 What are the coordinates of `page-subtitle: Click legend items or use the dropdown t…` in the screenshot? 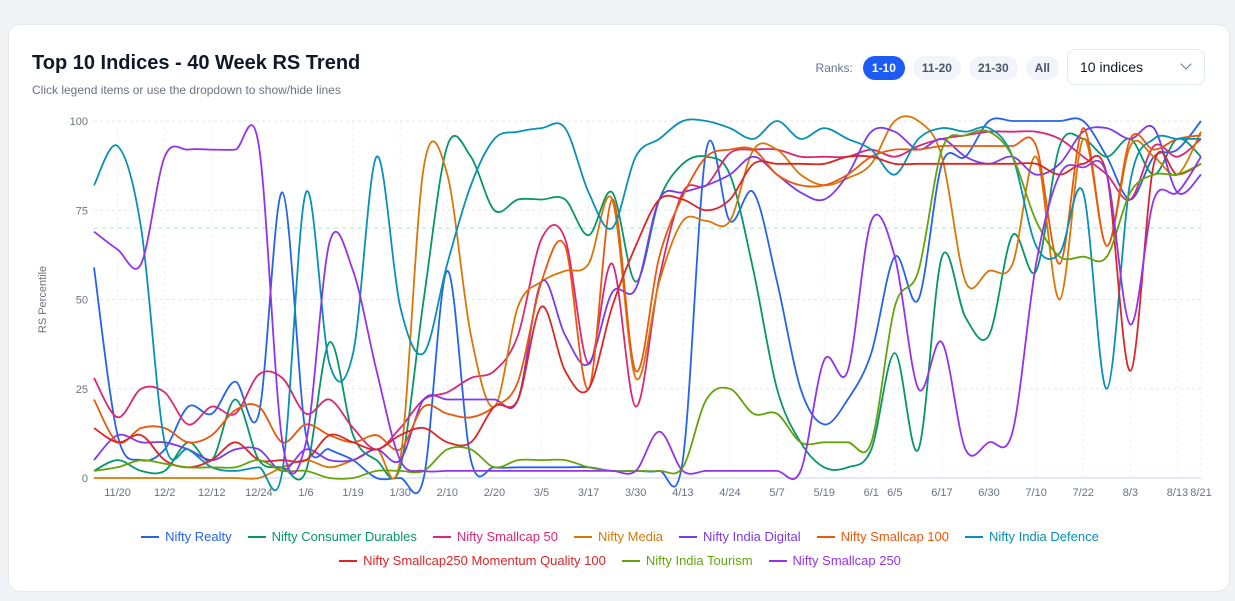 It's located at (186, 90).